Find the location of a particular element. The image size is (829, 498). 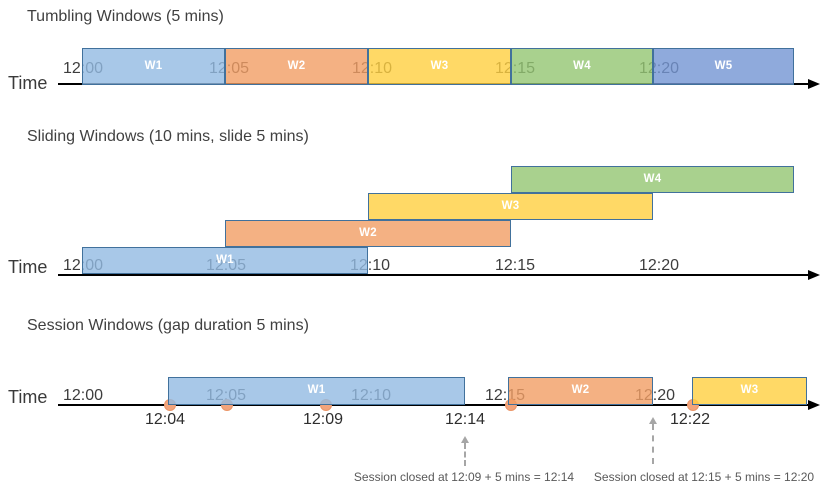

event-time-label: 12:22 is located at coordinates (690, 419).